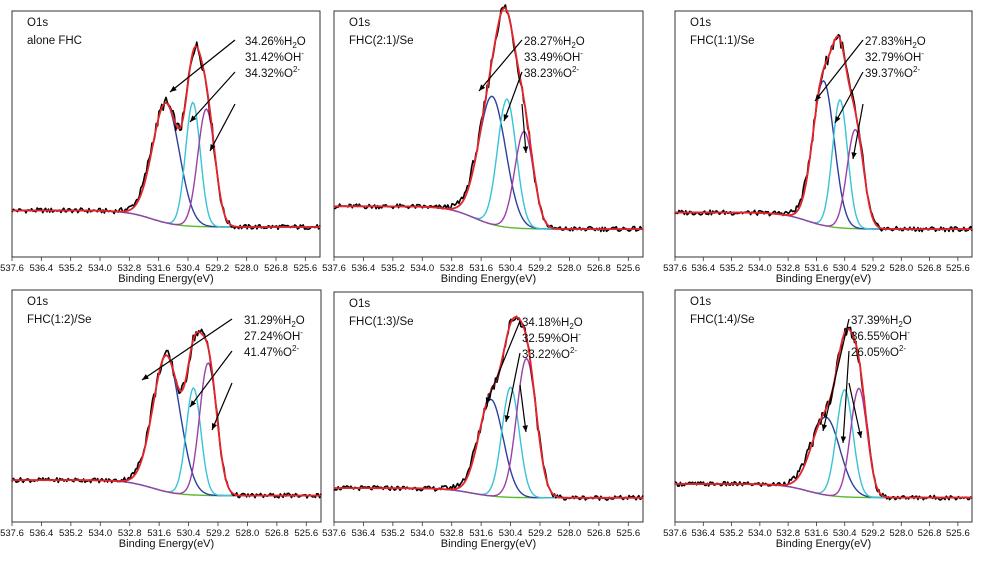  I want to click on background-line, so click(166, 218).